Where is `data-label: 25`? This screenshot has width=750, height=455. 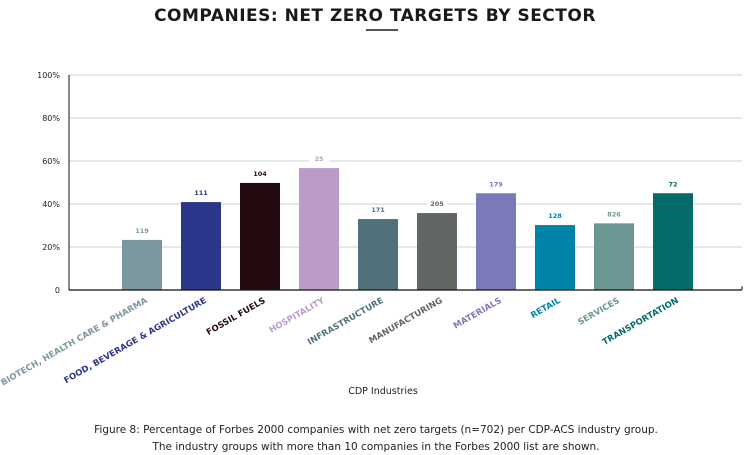
data-label: 25 is located at coordinates (319, 159).